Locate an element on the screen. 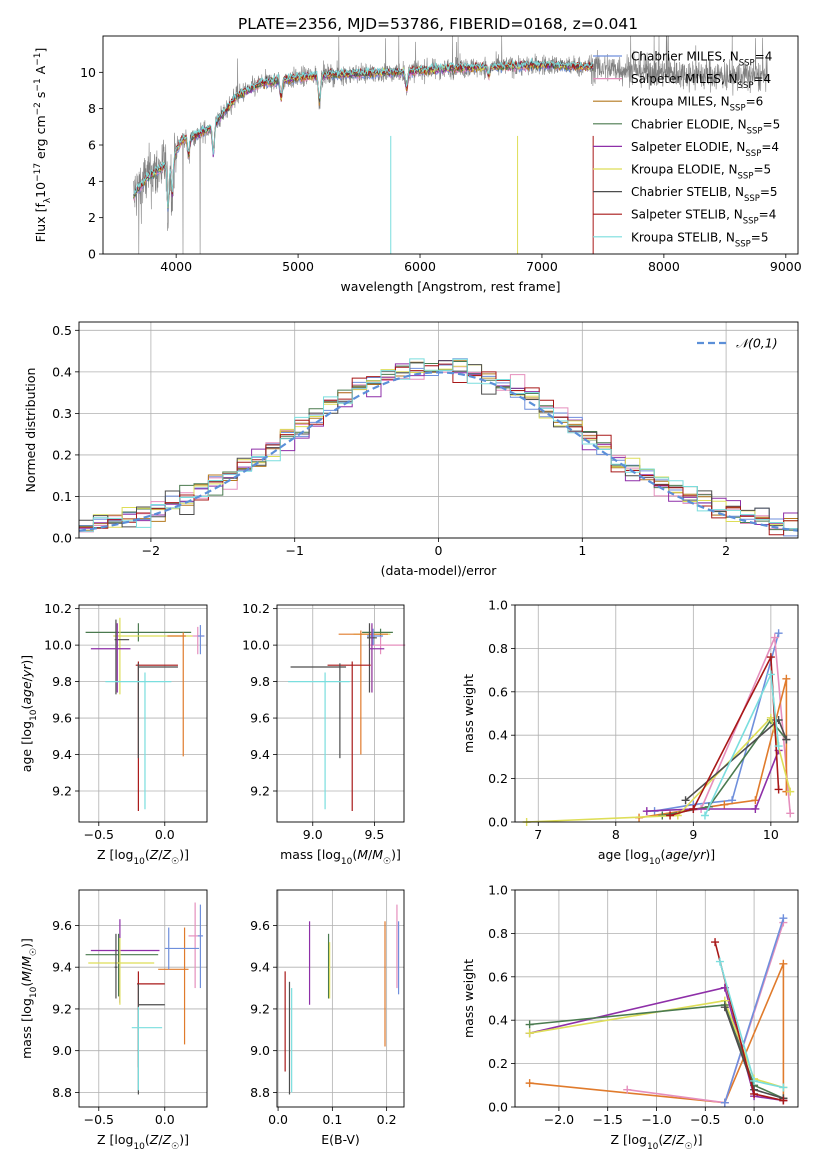 The height and width of the screenshot is (1170, 819). x-tick-label: 0.0 is located at coordinates (165, 1119).